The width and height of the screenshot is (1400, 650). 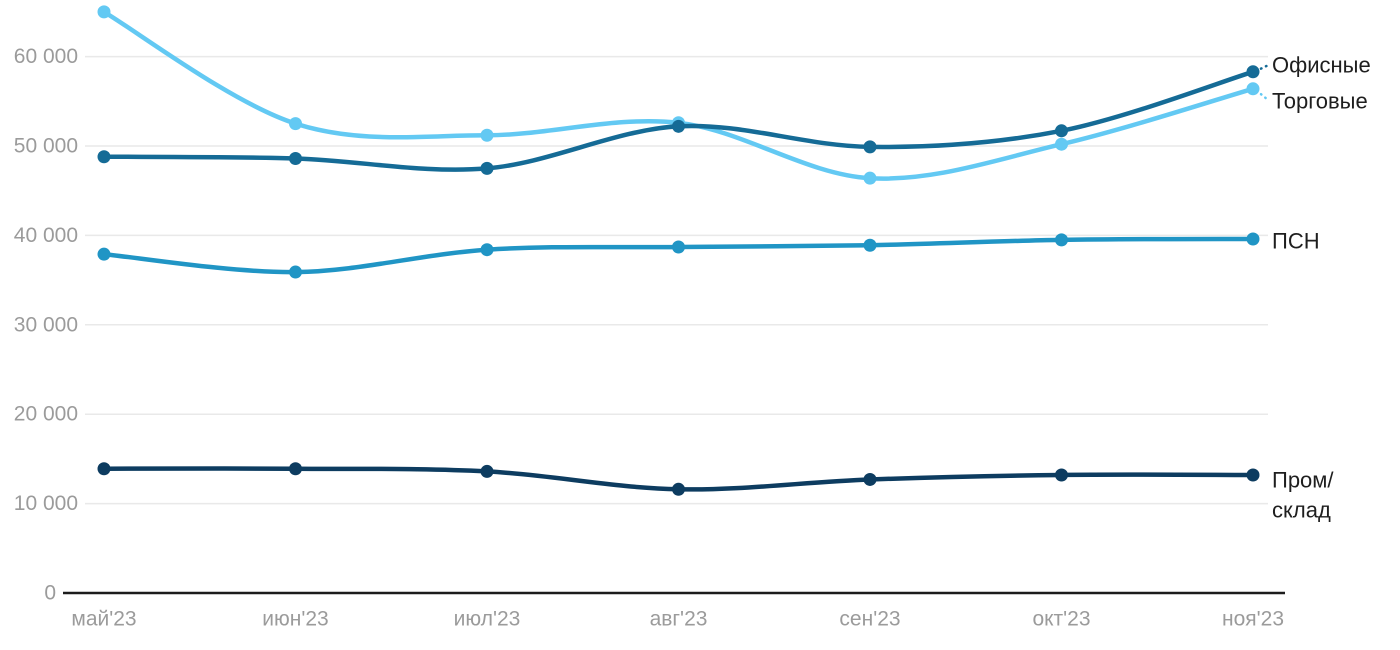 What do you see at coordinates (1301, 509) in the screenshot?
I see `series-label-prom-sklad: склад` at bounding box center [1301, 509].